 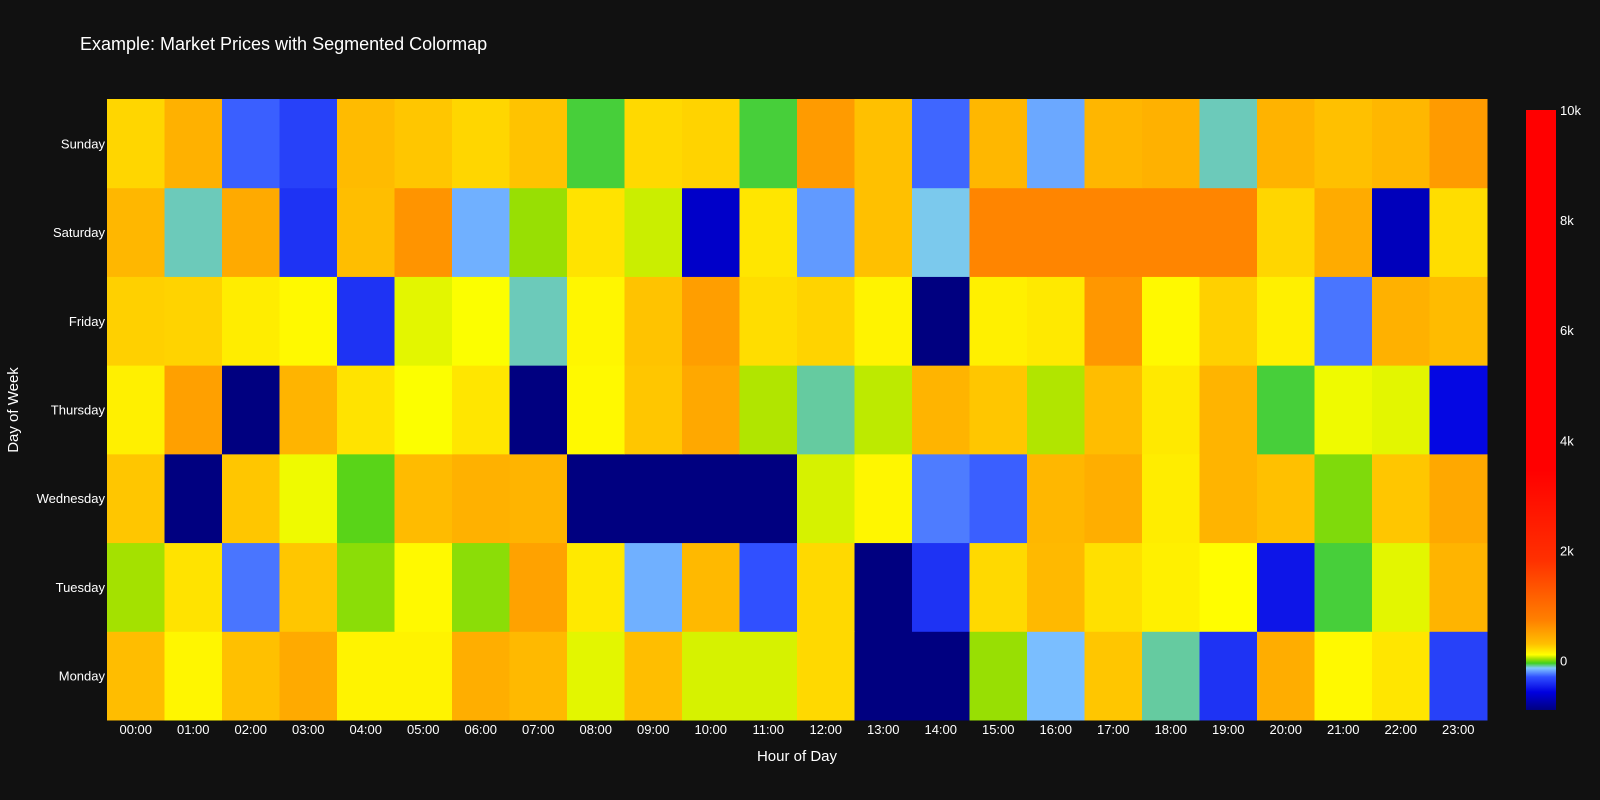 What do you see at coordinates (825, 729) in the screenshot?
I see `x-tick-label: 12:00` at bounding box center [825, 729].